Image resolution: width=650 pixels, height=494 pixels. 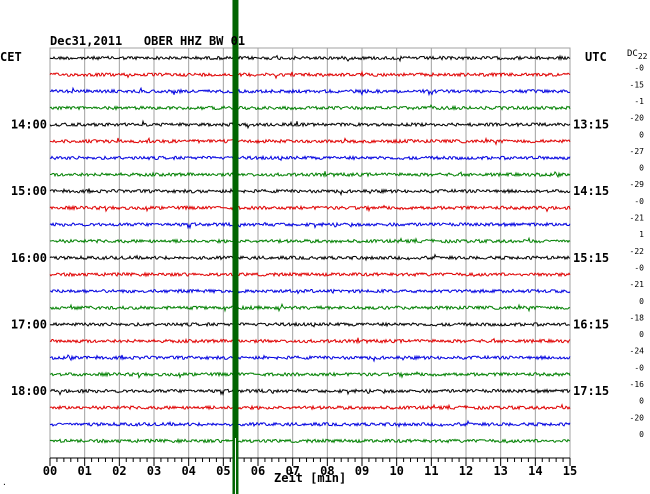 What do you see at coordinates (637, 317) in the screenshot?
I see `dc-offset-value: -18` at bounding box center [637, 317].